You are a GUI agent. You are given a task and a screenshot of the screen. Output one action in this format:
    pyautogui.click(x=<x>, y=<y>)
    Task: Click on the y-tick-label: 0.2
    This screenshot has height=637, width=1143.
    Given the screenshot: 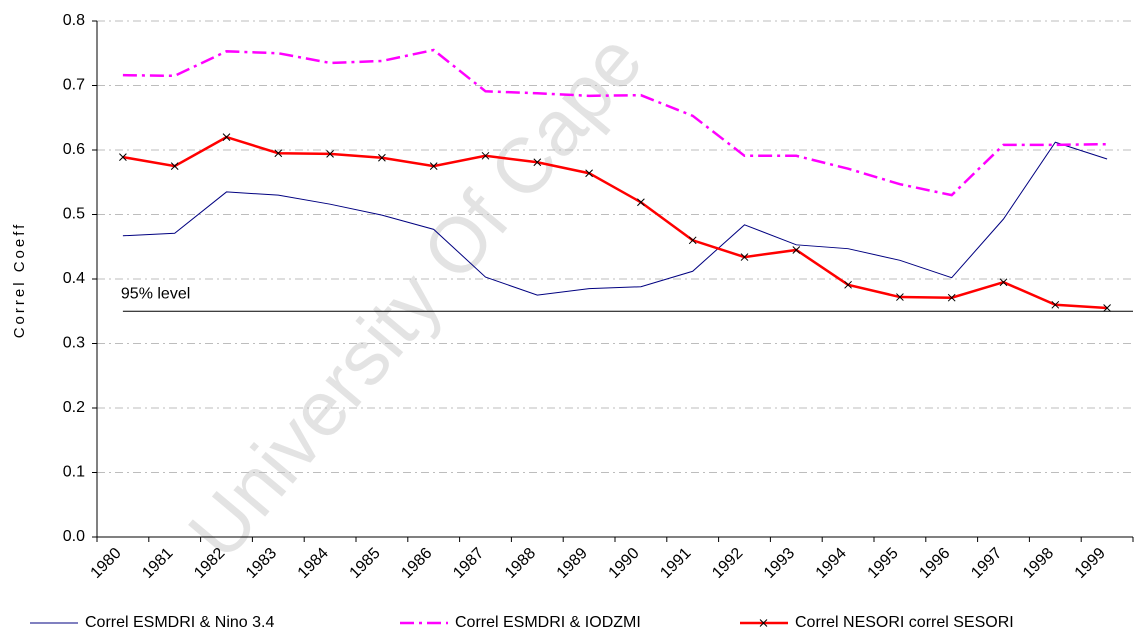 What is the action you would take?
    pyautogui.click(x=74, y=407)
    